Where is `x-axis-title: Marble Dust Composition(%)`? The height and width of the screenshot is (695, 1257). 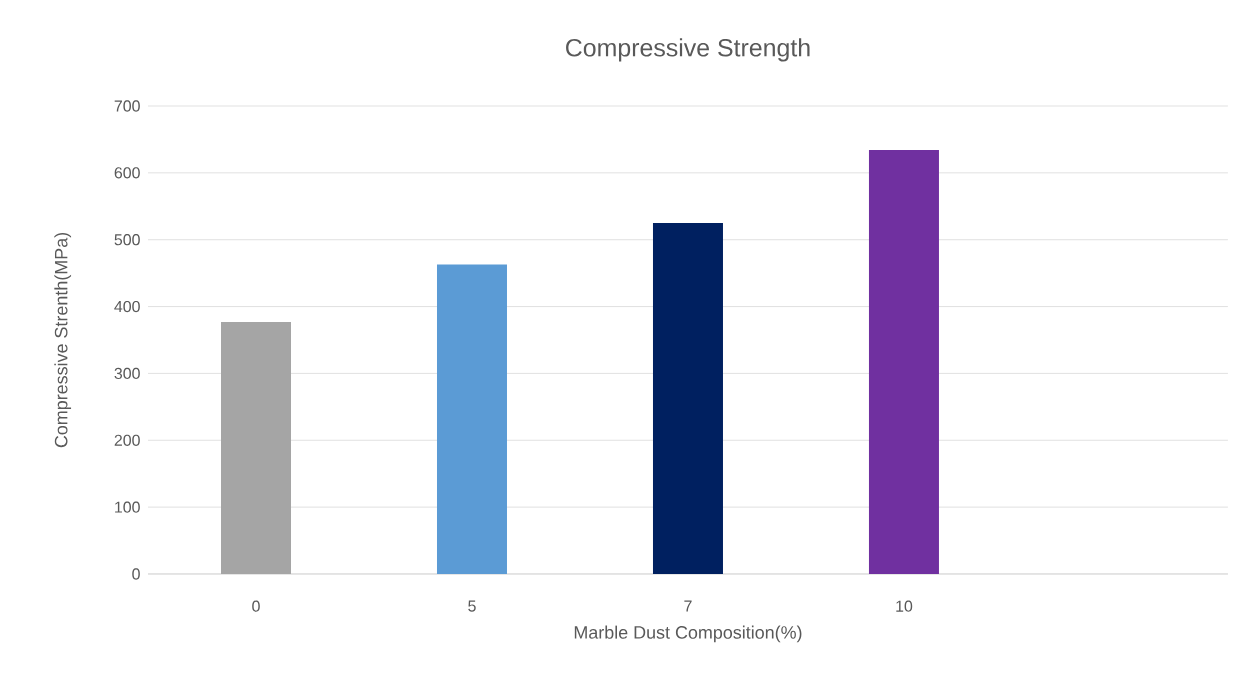
x-axis-title: Marble Dust Composition(%) is located at coordinates (688, 634).